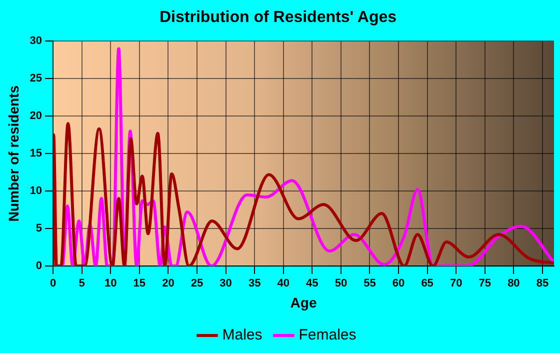 The height and width of the screenshot is (353, 560). What do you see at coordinates (53, 284) in the screenshot?
I see `x-tick-label: 0` at bounding box center [53, 284].